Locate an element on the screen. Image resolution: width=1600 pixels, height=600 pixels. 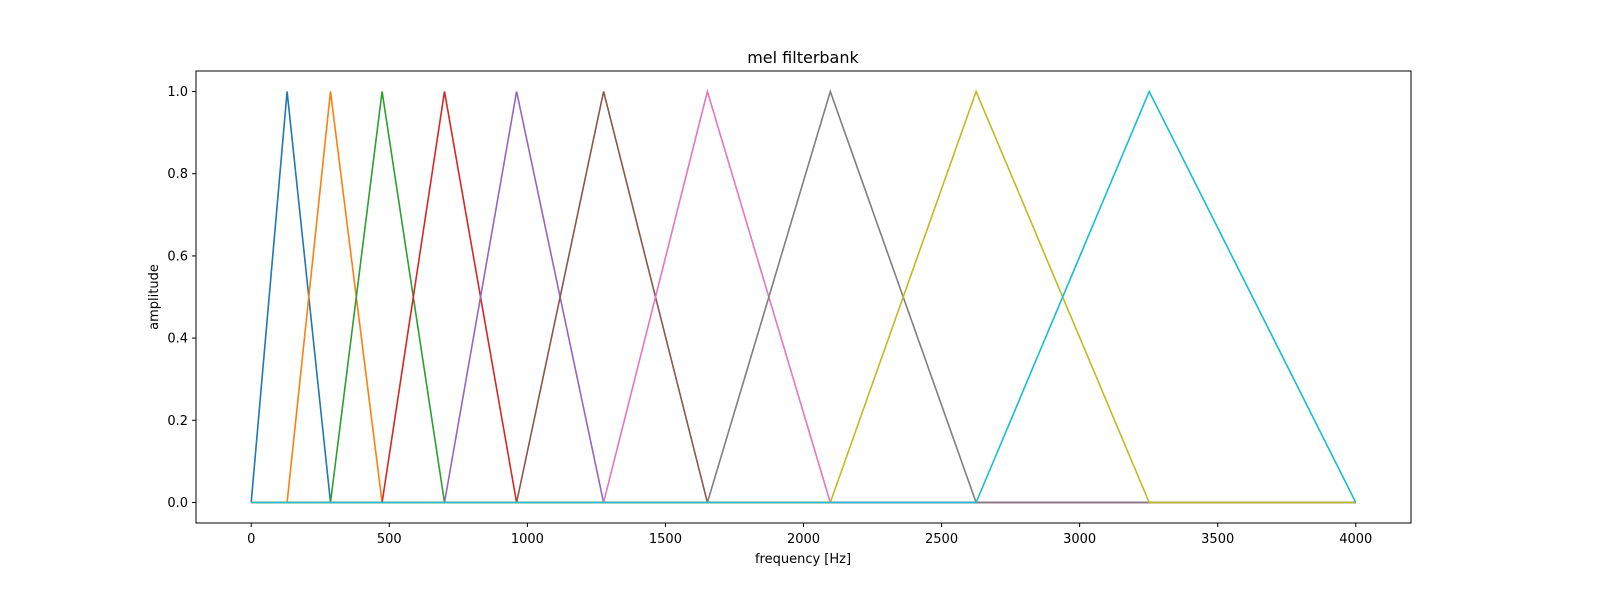
x-tick-label: 0 is located at coordinates (251, 539).